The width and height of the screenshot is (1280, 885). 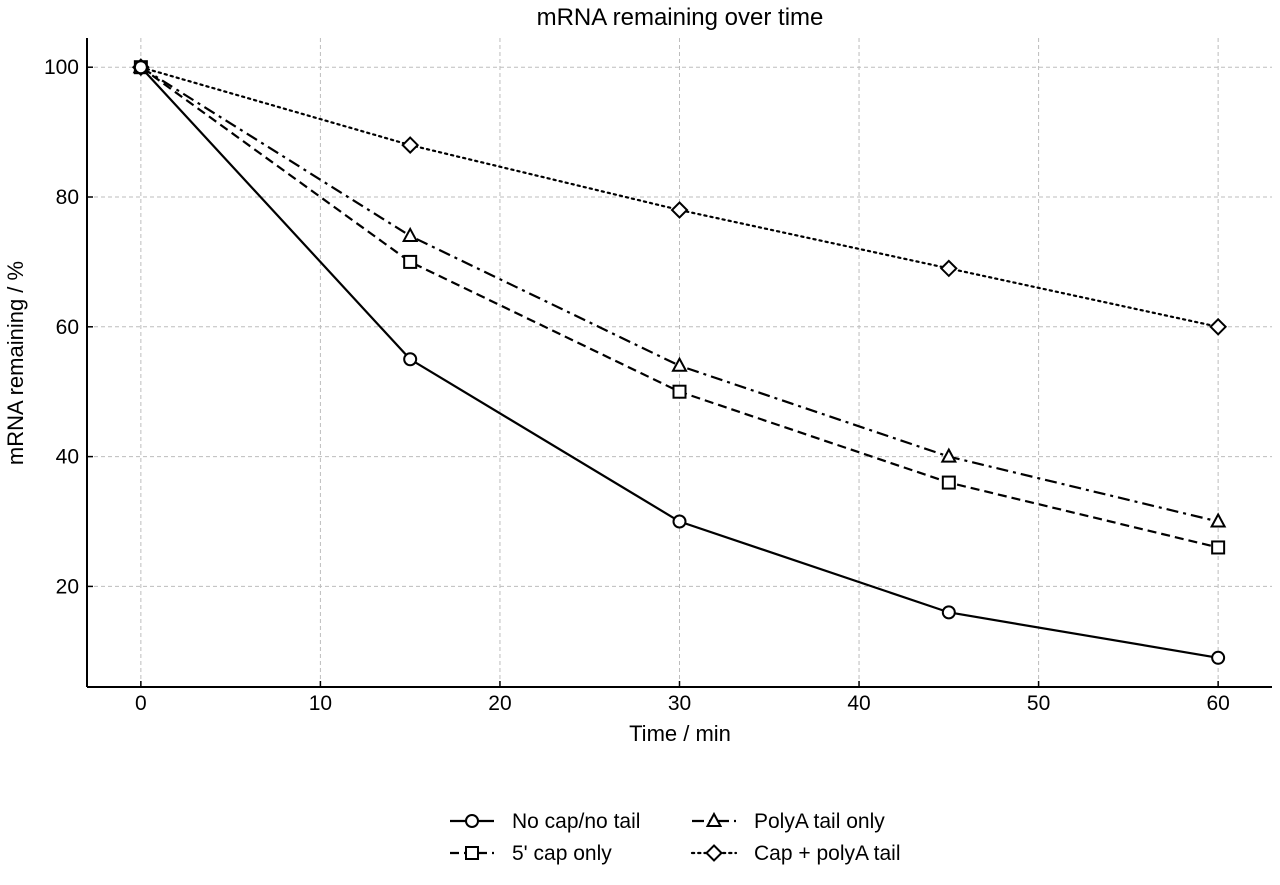 I want to click on x-tick-label: 30, so click(x=679, y=703).